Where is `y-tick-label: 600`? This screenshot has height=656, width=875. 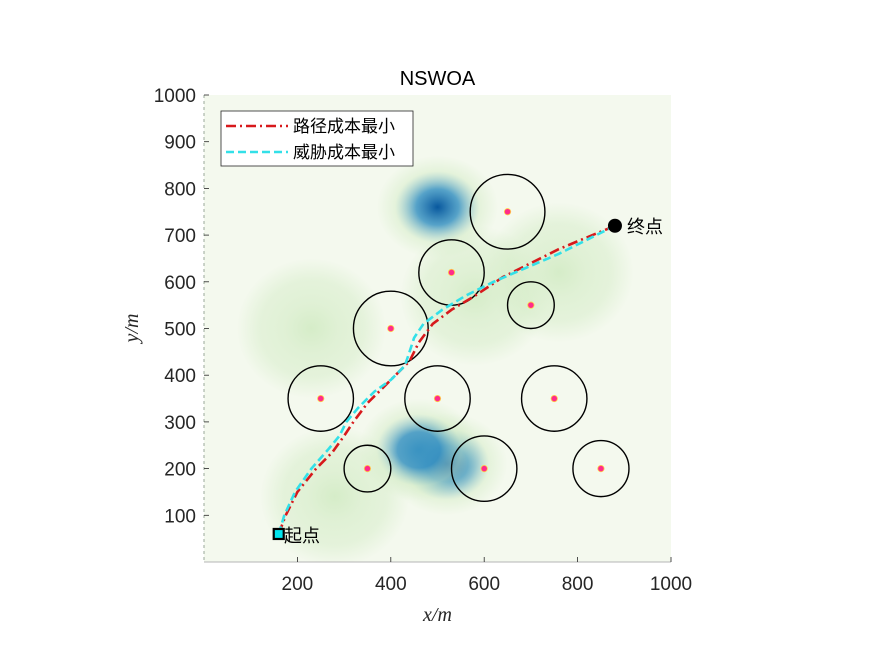 y-tick-label: 600 is located at coordinates (180, 283).